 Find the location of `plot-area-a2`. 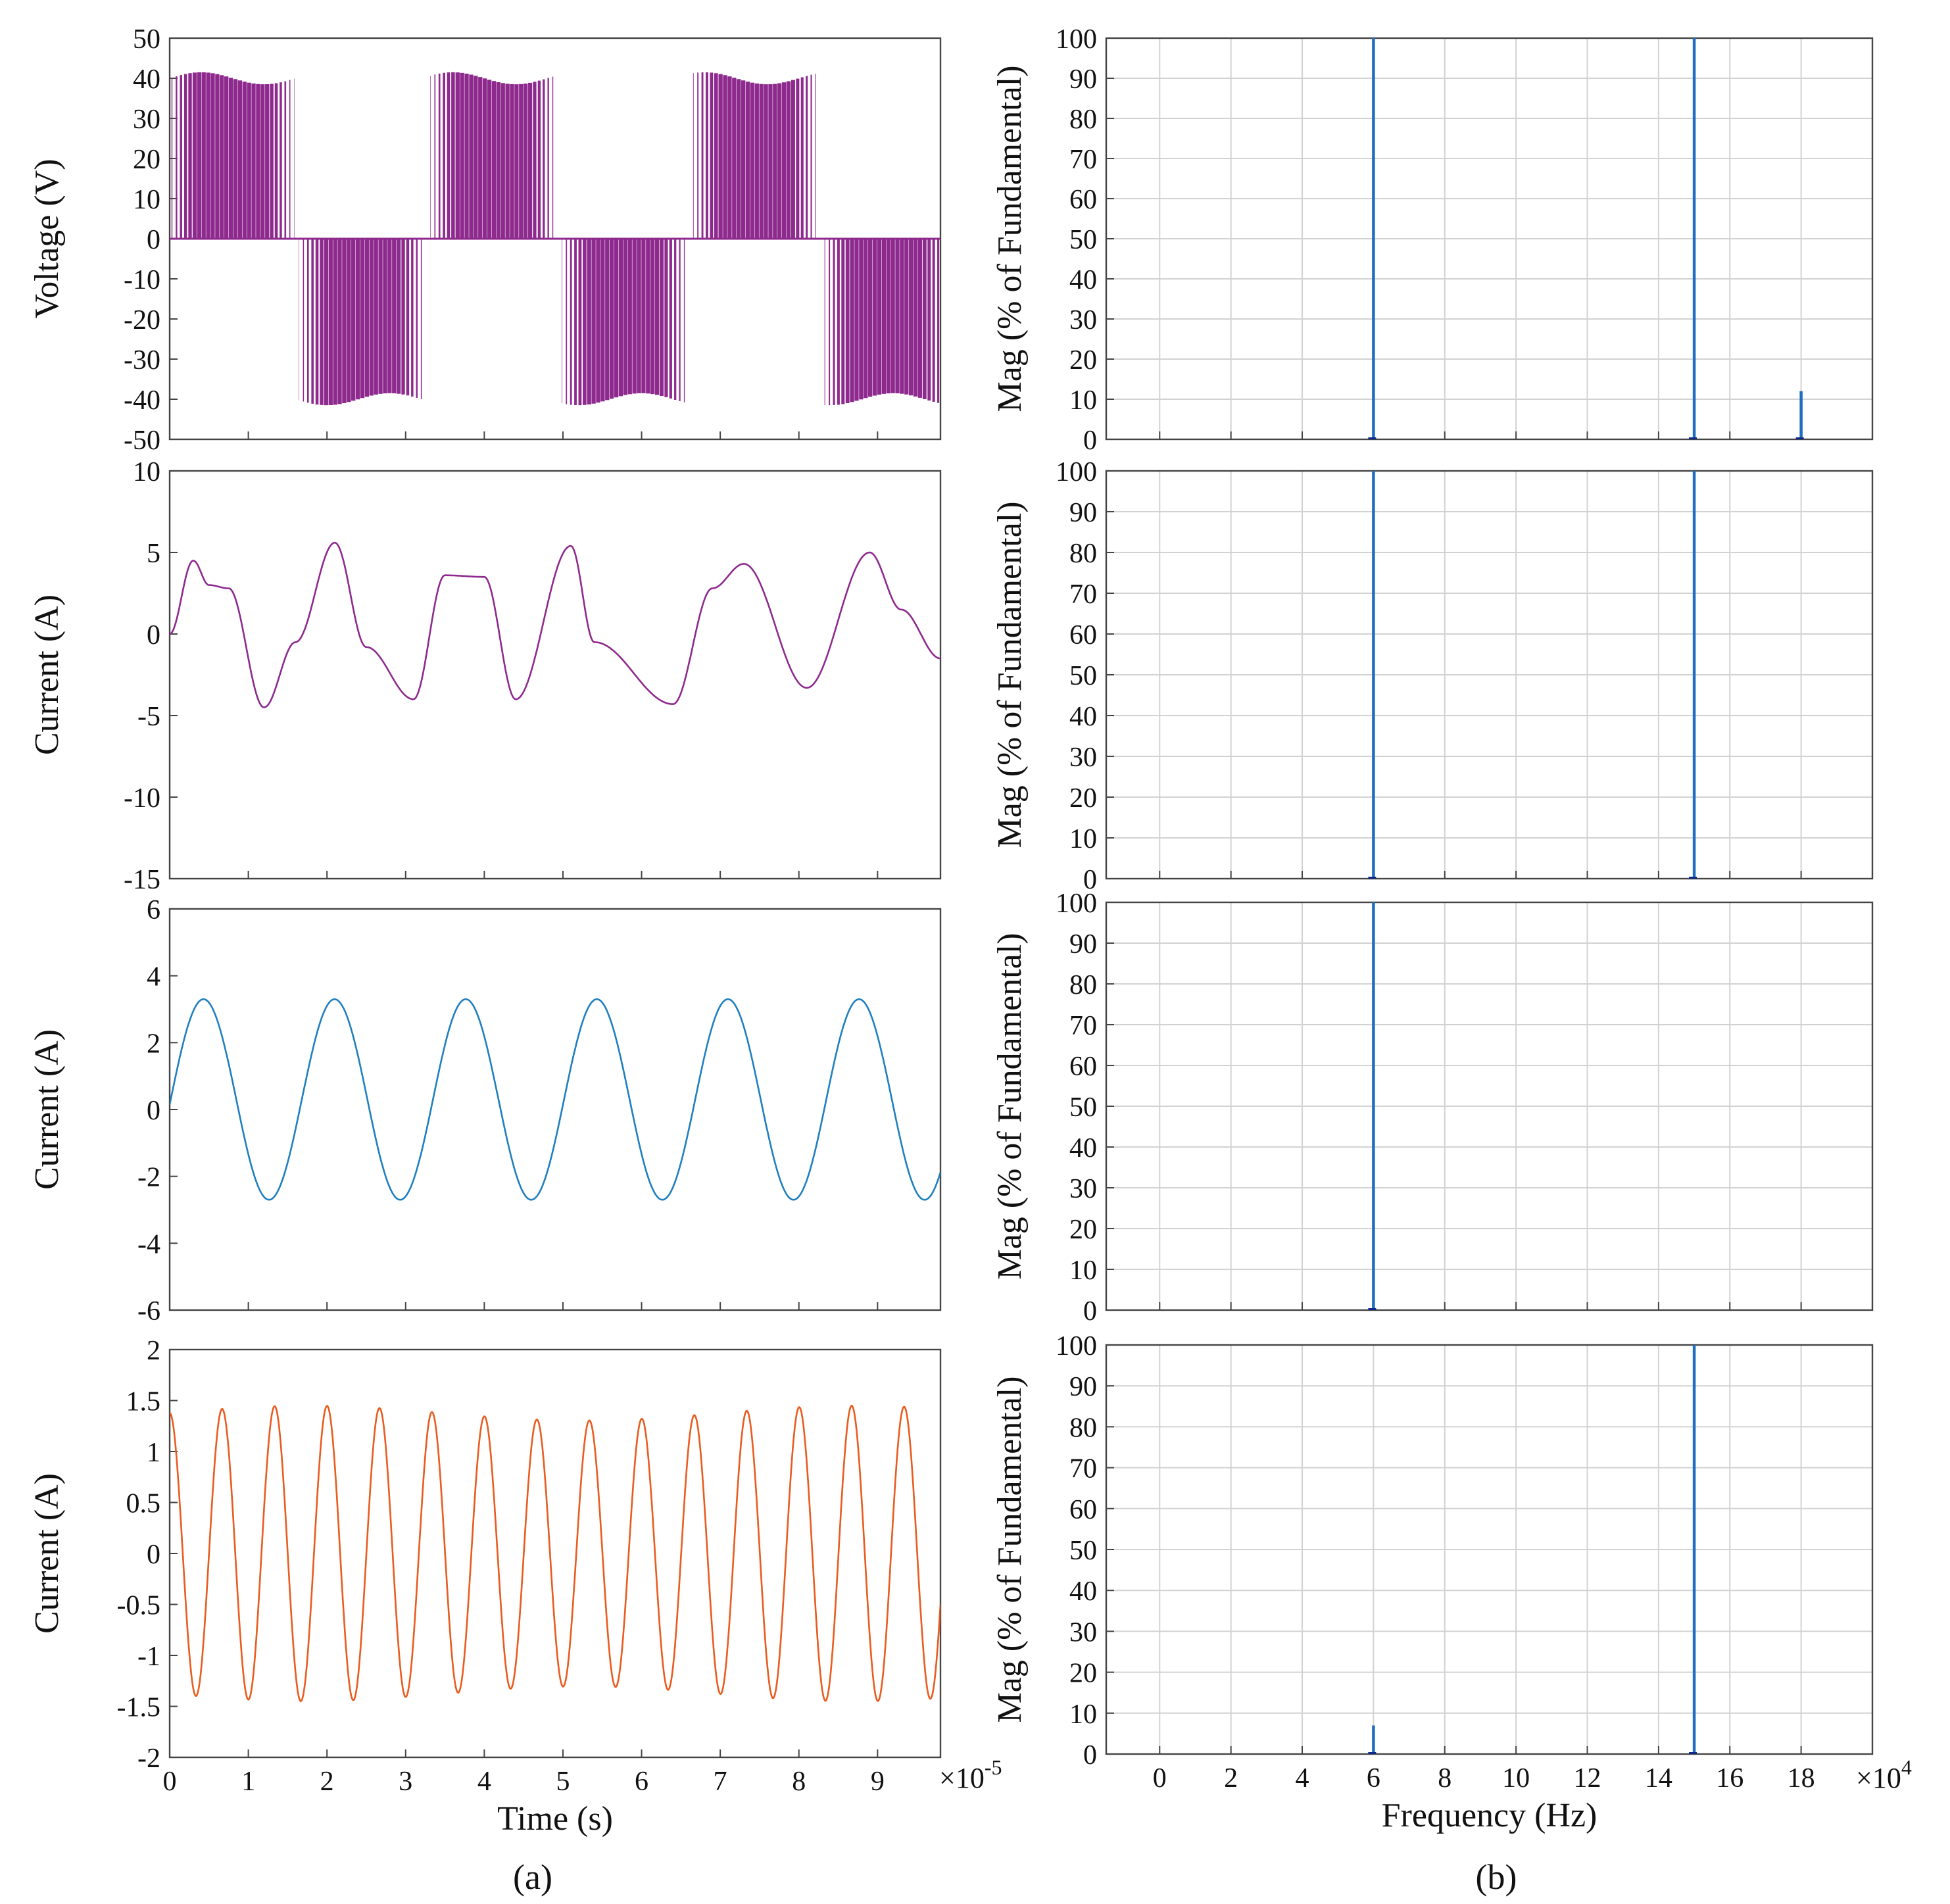

plot-area-a2 is located at coordinates (555, 624).